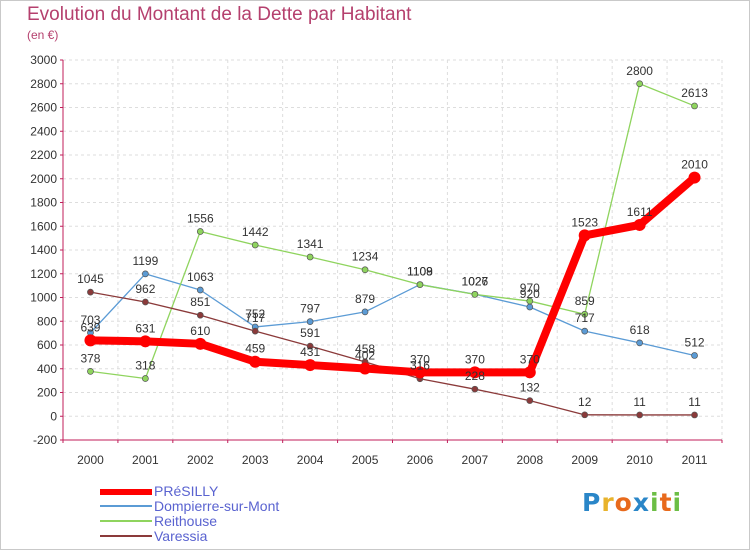 This screenshot has width=750, height=550. I want to click on series-line, so click(392, 315).